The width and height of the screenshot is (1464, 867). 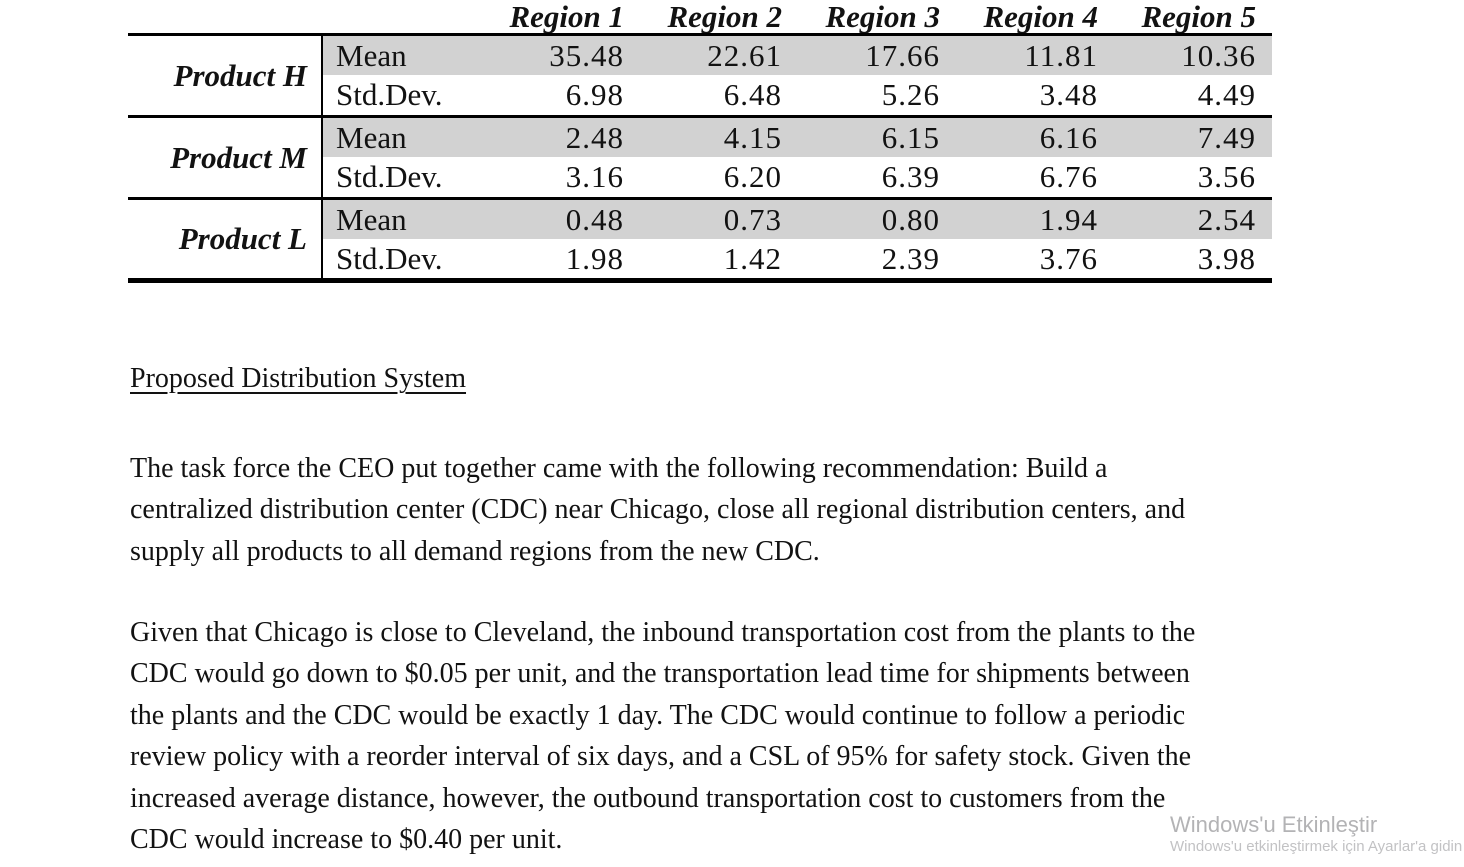 I want to click on table-row-product-m-mean: Product M Mean 2.48 4.15 6.15 6.16 7.49, so click(x=700, y=158).